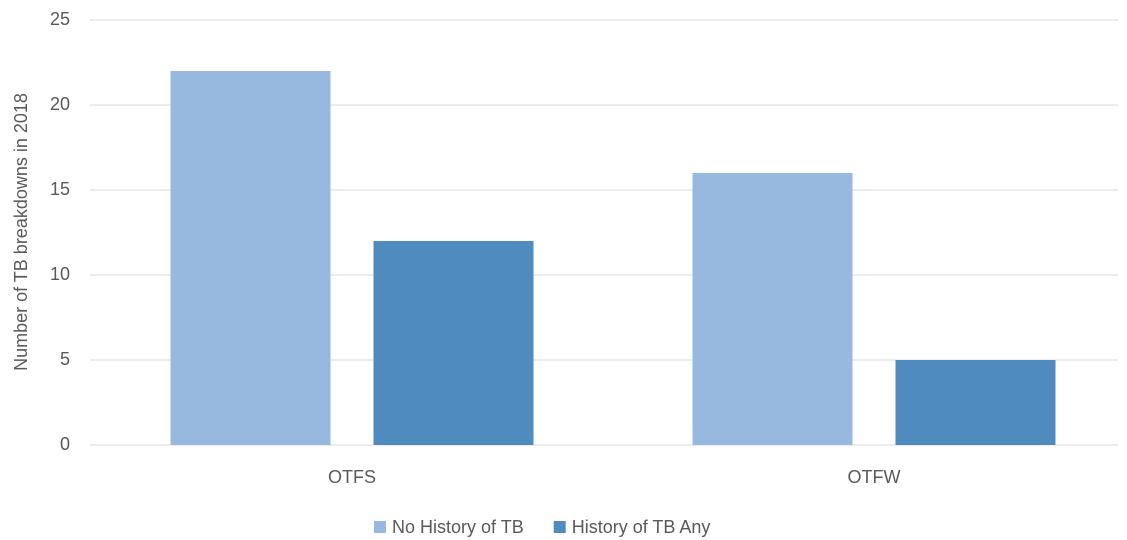 This screenshot has width=1127, height=540. I want to click on y-tick-label: 10, so click(60, 274).